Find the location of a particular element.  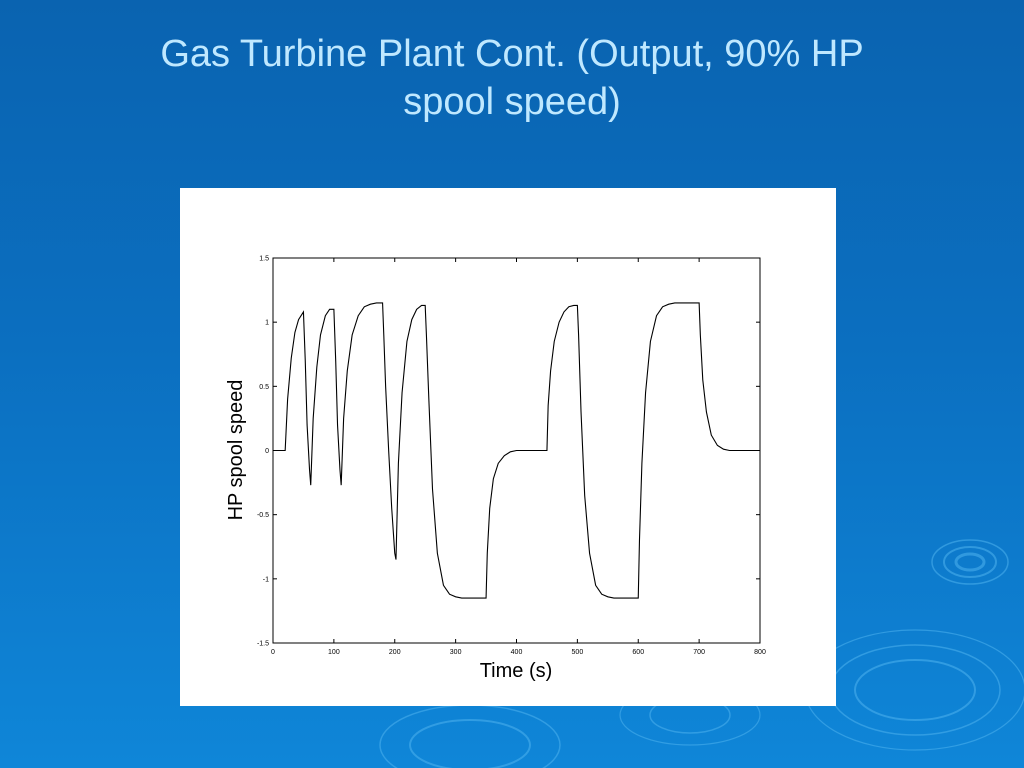

x-axis-label: Time (s) is located at coordinates (516, 671).